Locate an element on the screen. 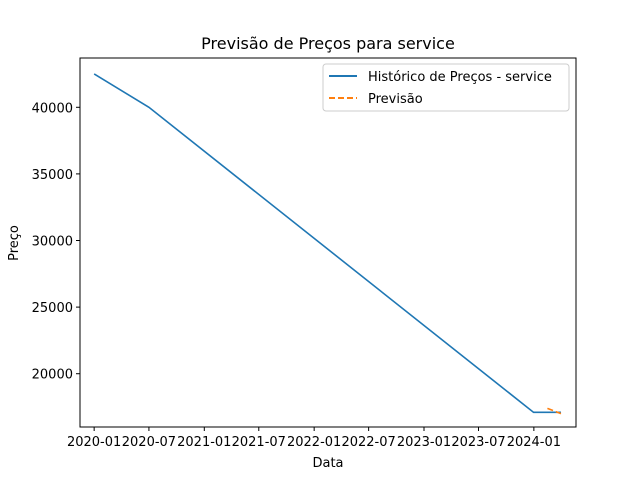 The height and width of the screenshot is (480, 640). y-tick-label: 40000 is located at coordinates (52, 108).